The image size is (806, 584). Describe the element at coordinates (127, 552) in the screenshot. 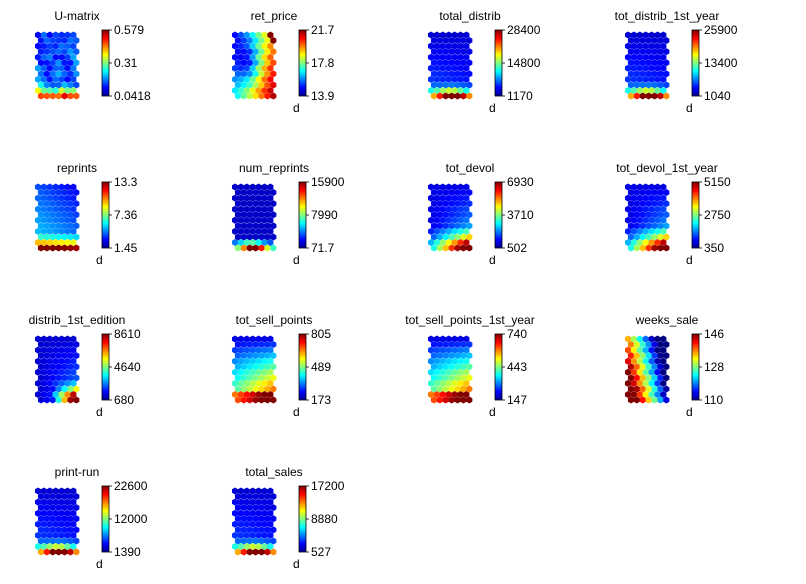

I see `colorbar-tick-label: 1390` at that location.